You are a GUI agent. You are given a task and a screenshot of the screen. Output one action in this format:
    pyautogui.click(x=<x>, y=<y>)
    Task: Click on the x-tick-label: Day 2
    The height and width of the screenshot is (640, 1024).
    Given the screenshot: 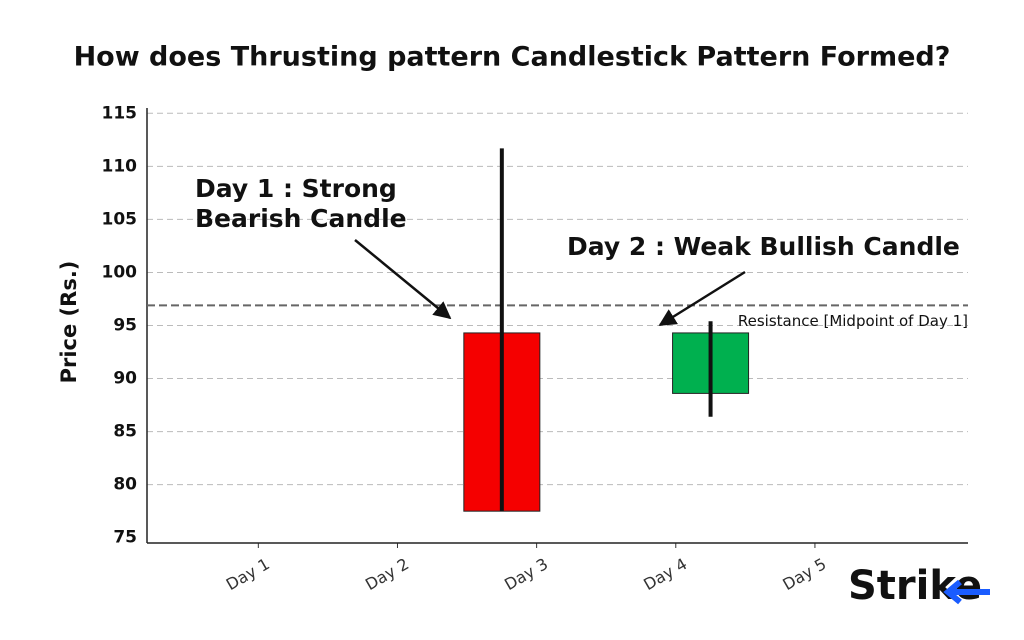 What is the action you would take?
    pyautogui.click(x=387, y=574)
    